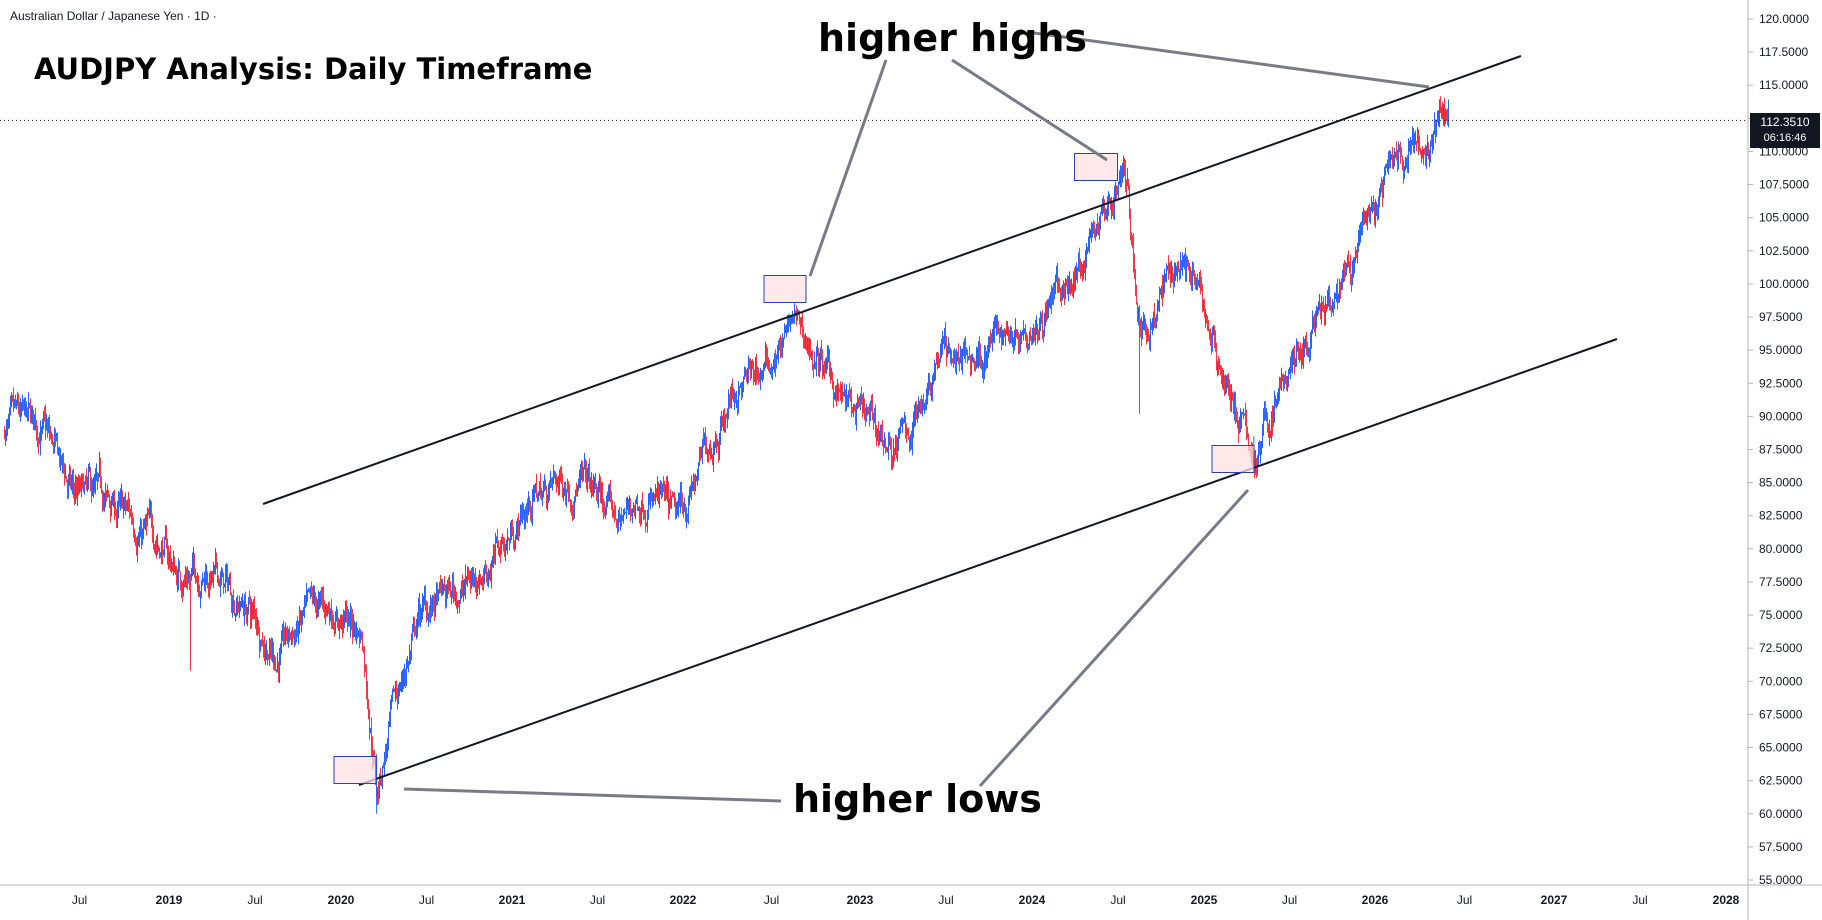  I want to click on price-tick-label: 115.0000, so click(1783, 85).